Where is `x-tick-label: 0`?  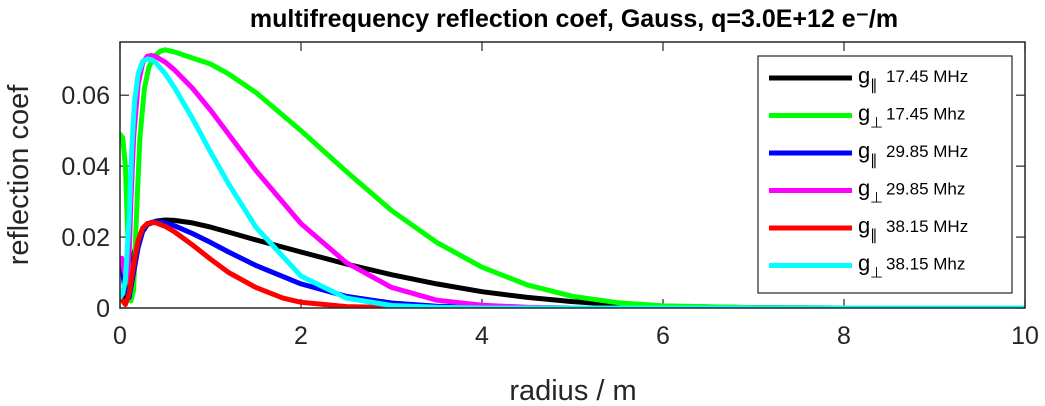
x-tick-label: 0 is located at coordinates (120, 336).